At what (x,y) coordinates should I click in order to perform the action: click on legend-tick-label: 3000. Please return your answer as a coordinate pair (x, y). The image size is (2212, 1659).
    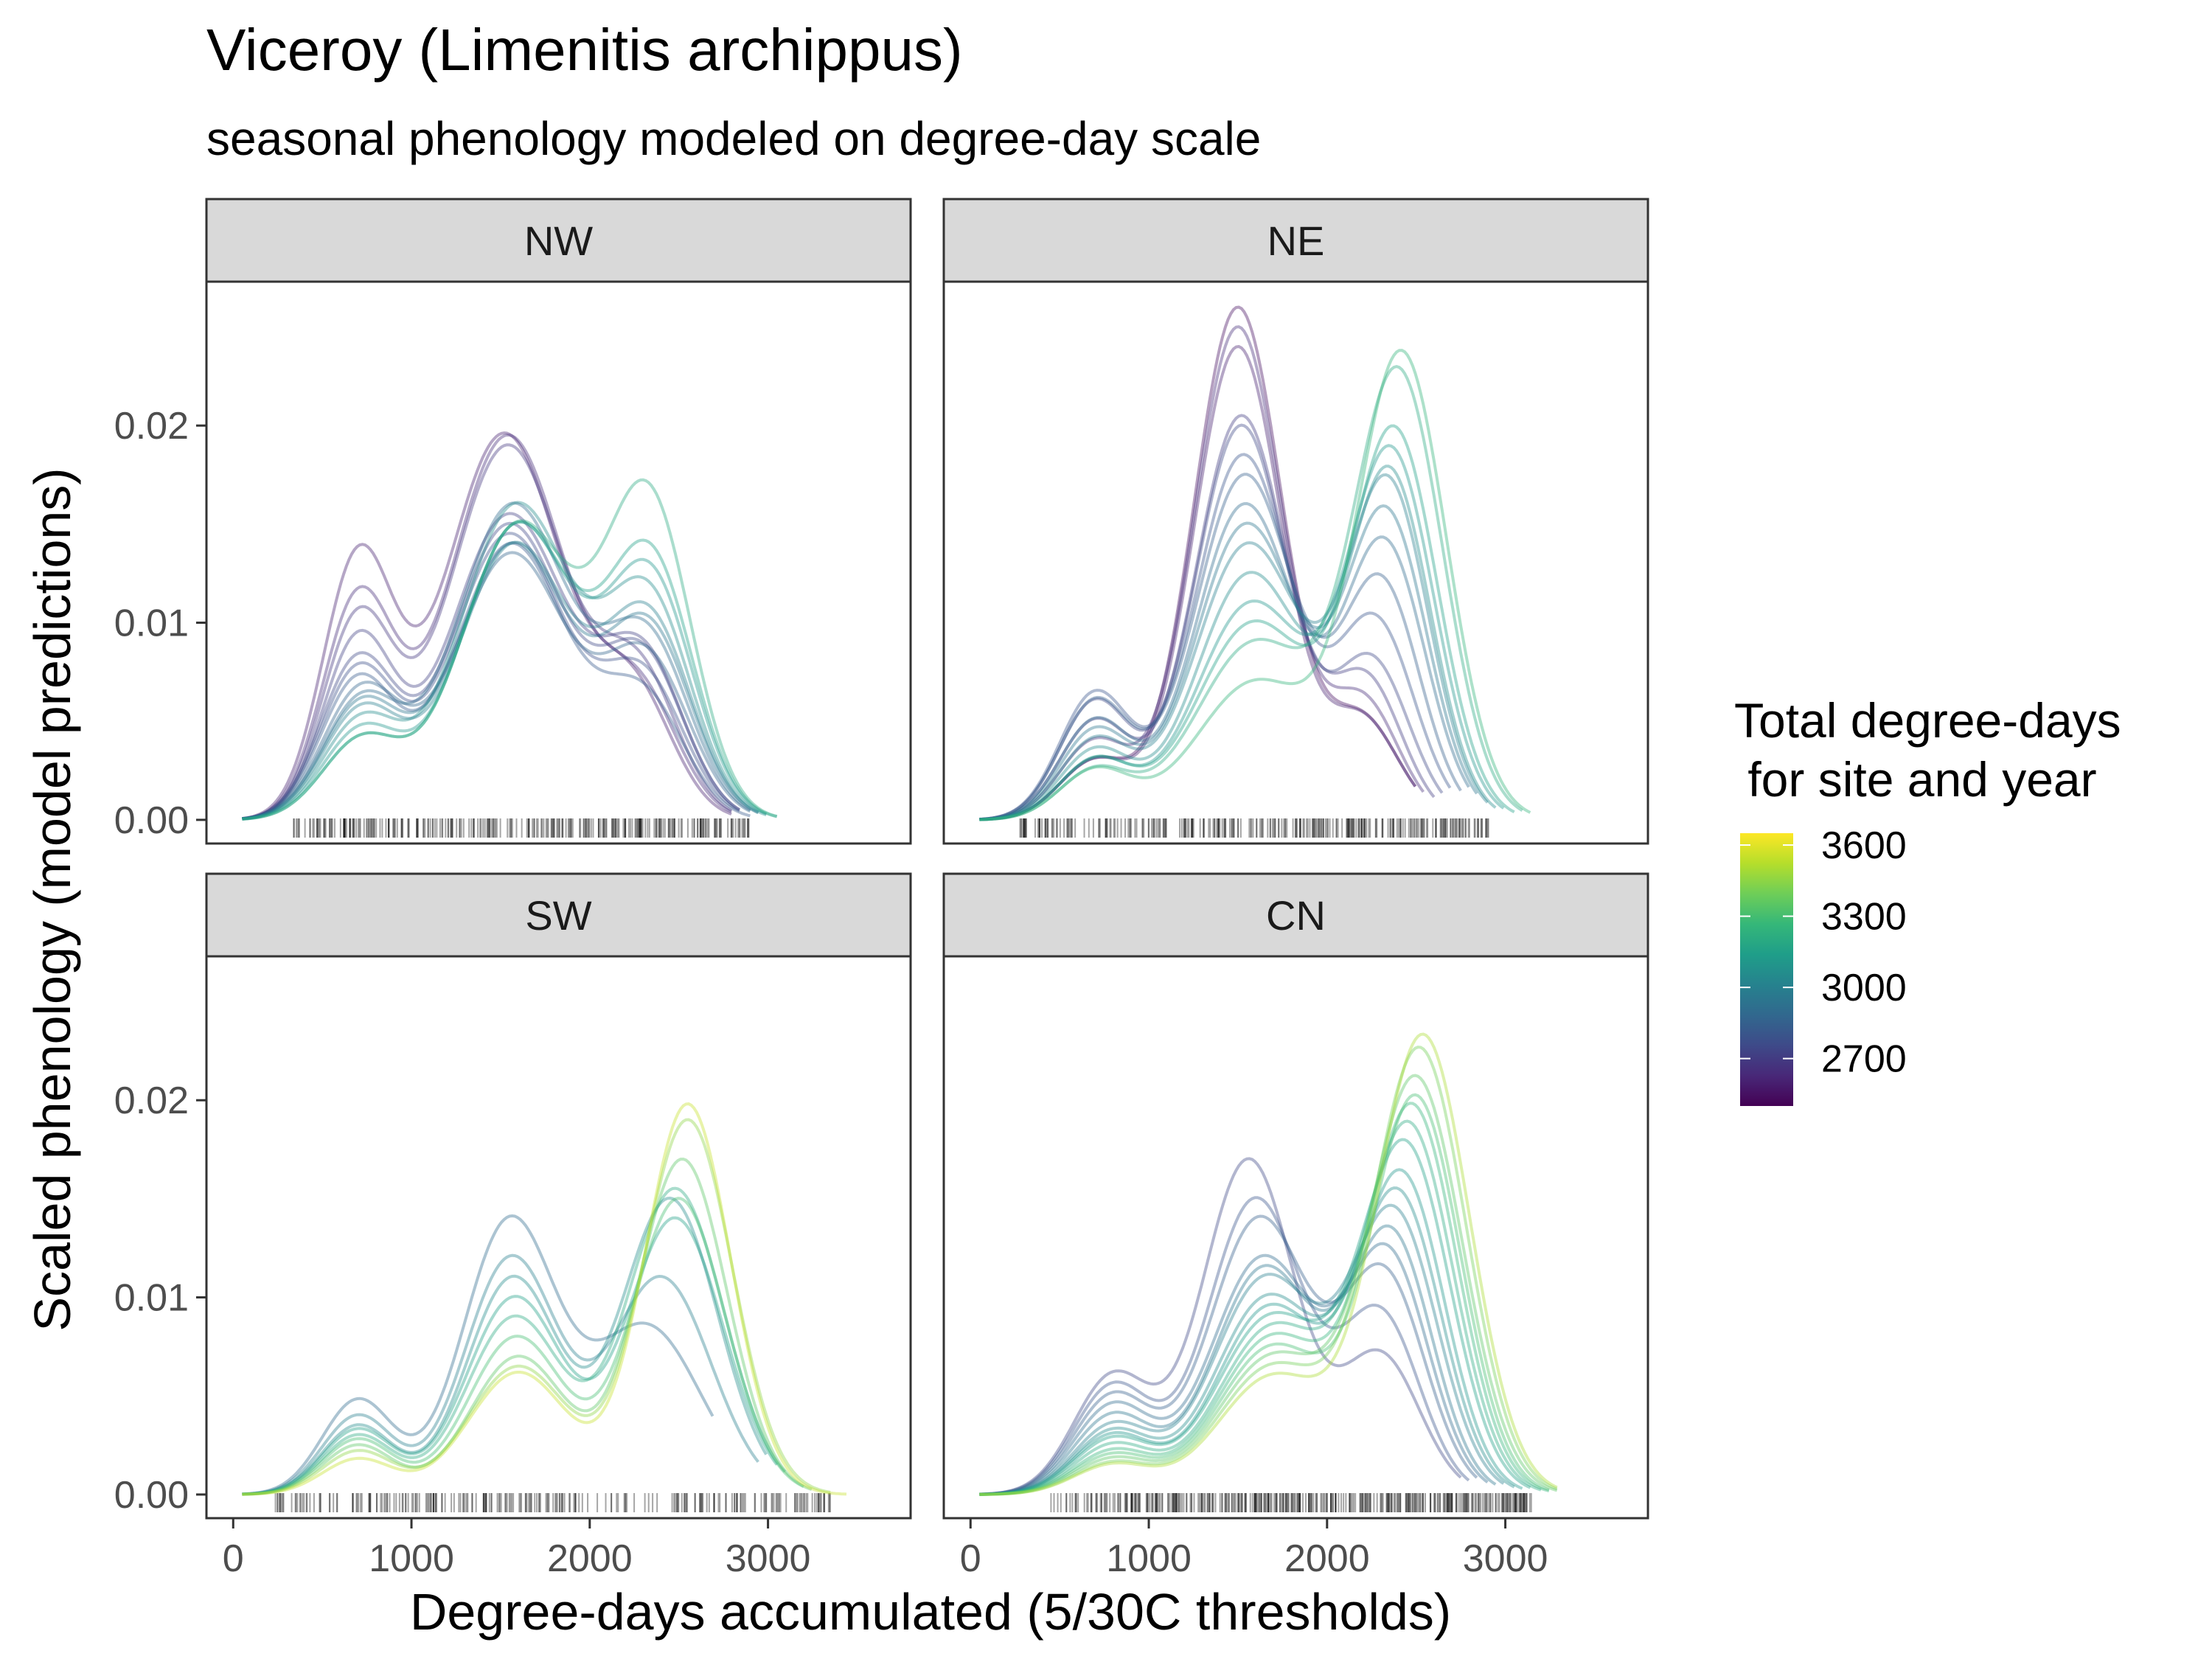
    Looking at the image, I should click on (1864, 988).